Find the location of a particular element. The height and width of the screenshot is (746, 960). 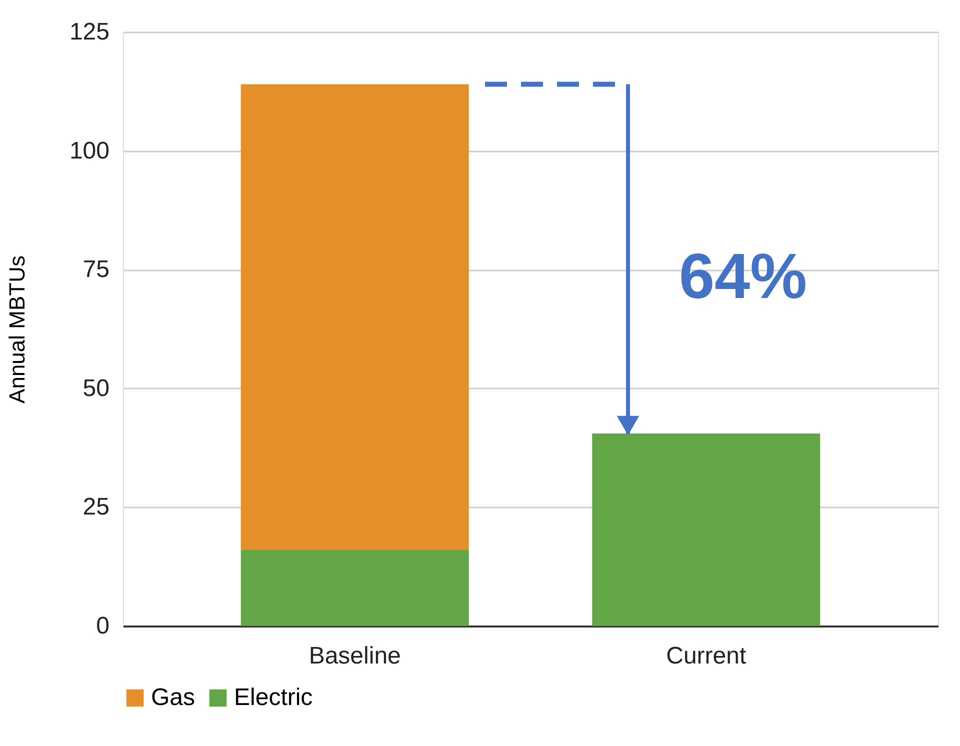

y-tick-label: 100 is located at coordinates (89, 150).